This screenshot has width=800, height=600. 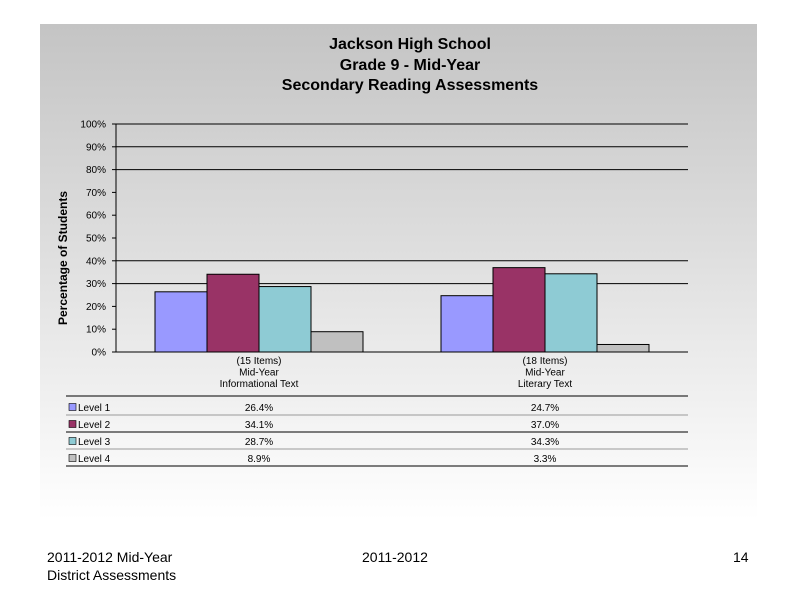 I want to click on data-label: 24.7%, so click(x=545, y=408).